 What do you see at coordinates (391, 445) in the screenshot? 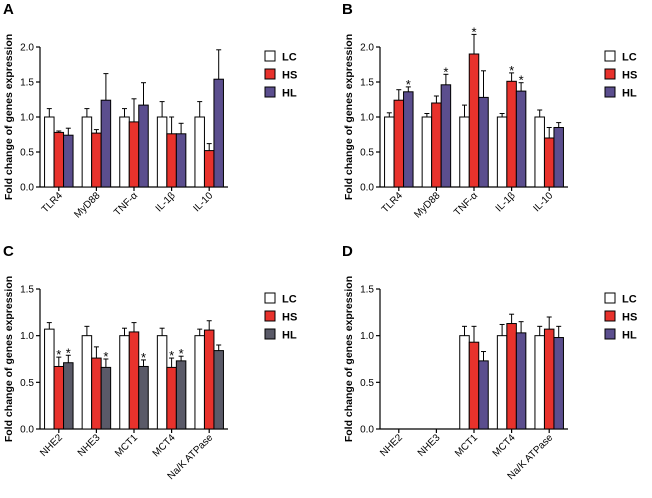
I see `x-tick-label: NHE2` at bounding box center [391, 445].